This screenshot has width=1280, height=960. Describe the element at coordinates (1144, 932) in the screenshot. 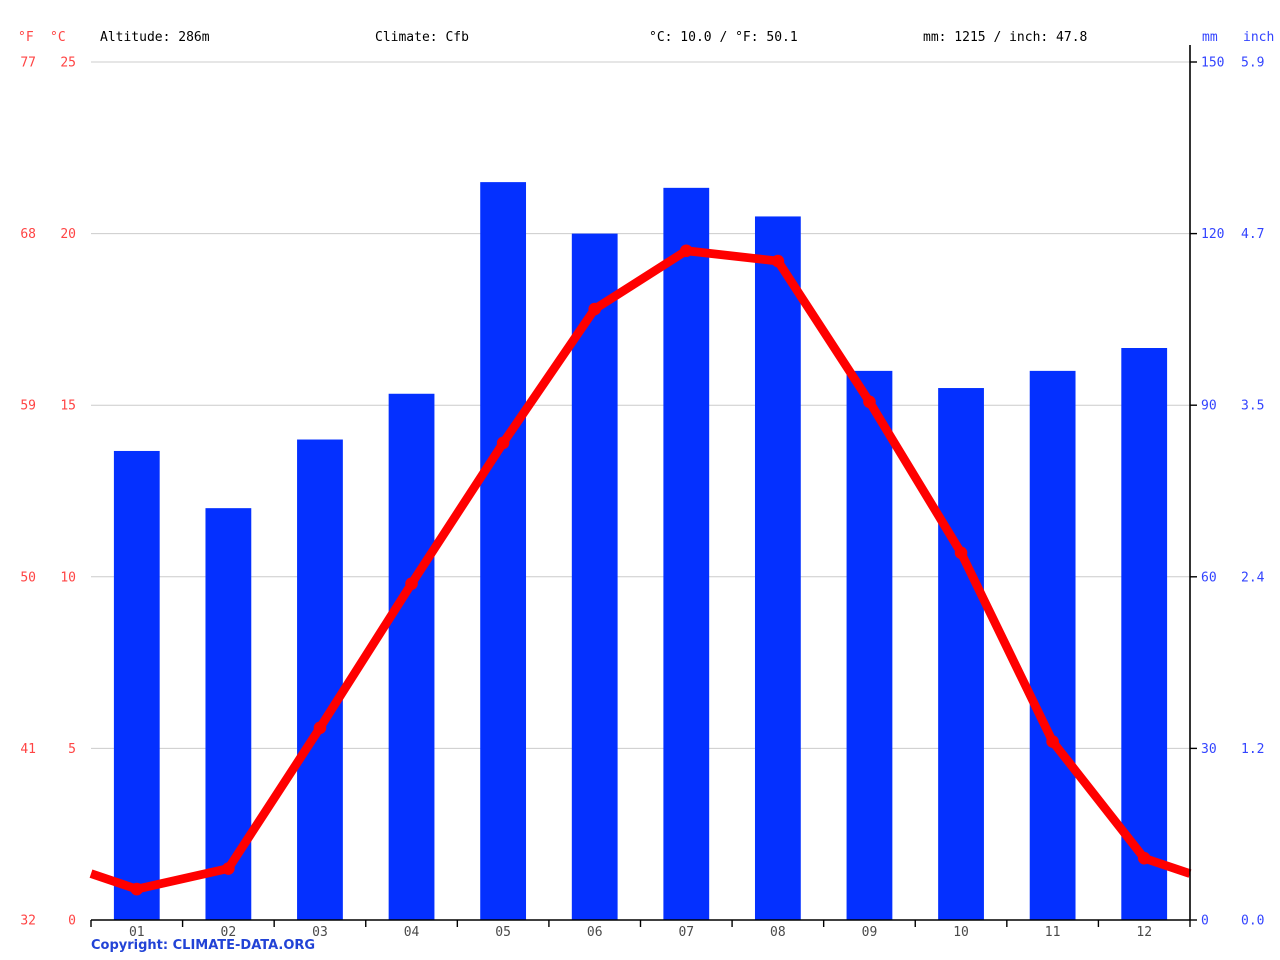

I see `month-label-12: 12` at that location.